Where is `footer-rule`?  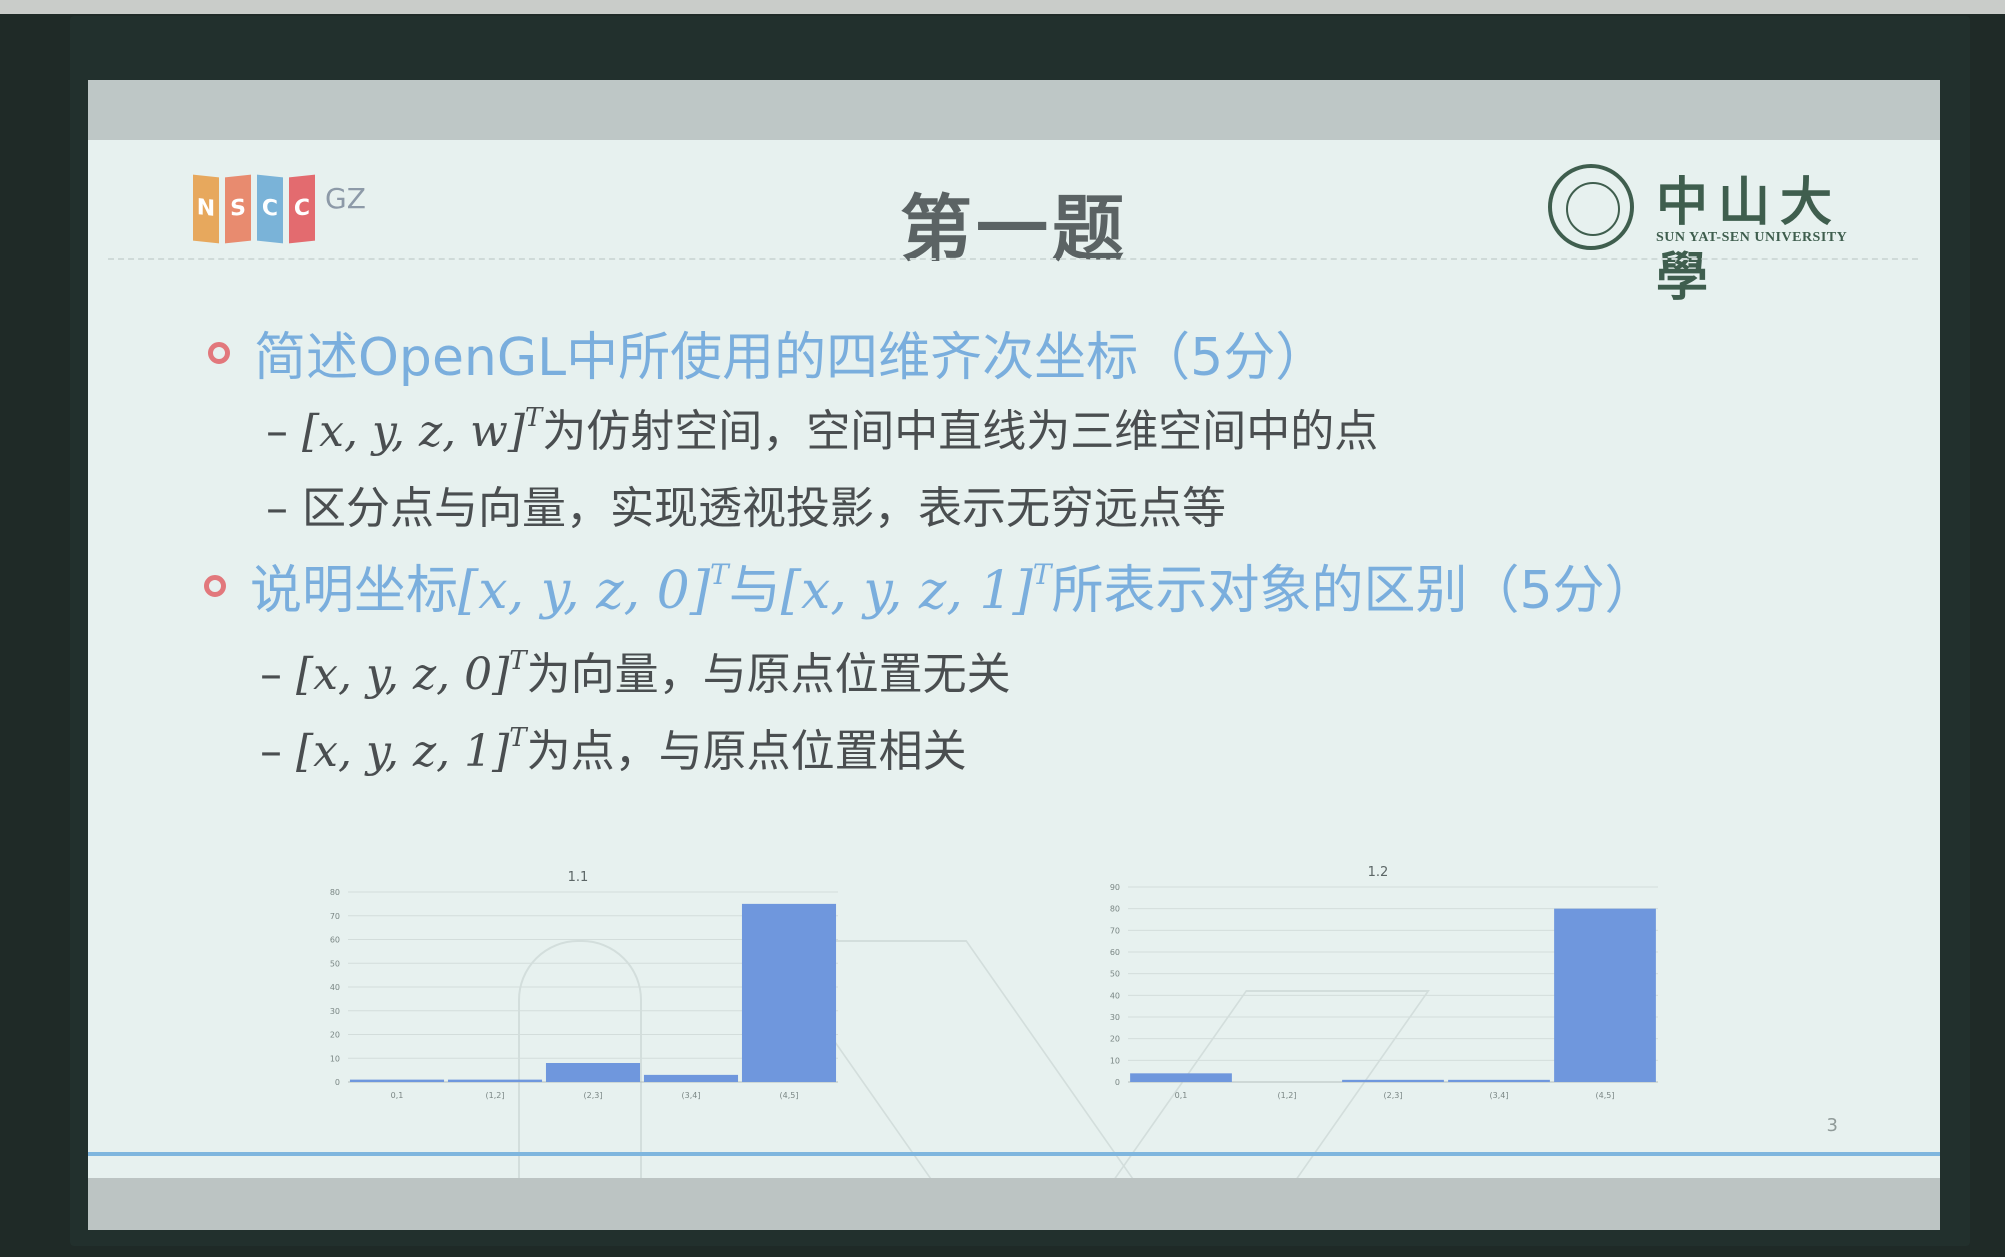
footer-rule is located at coordinates (1014, 1154).